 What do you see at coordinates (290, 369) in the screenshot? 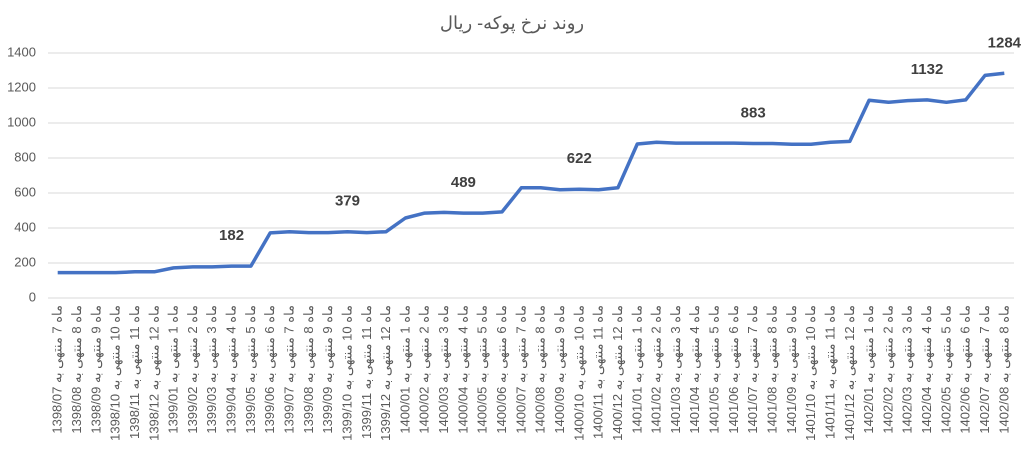
I see `x-tick-label: ماه 7 منتهی به 1399/07` at bounding box center [290, 369].